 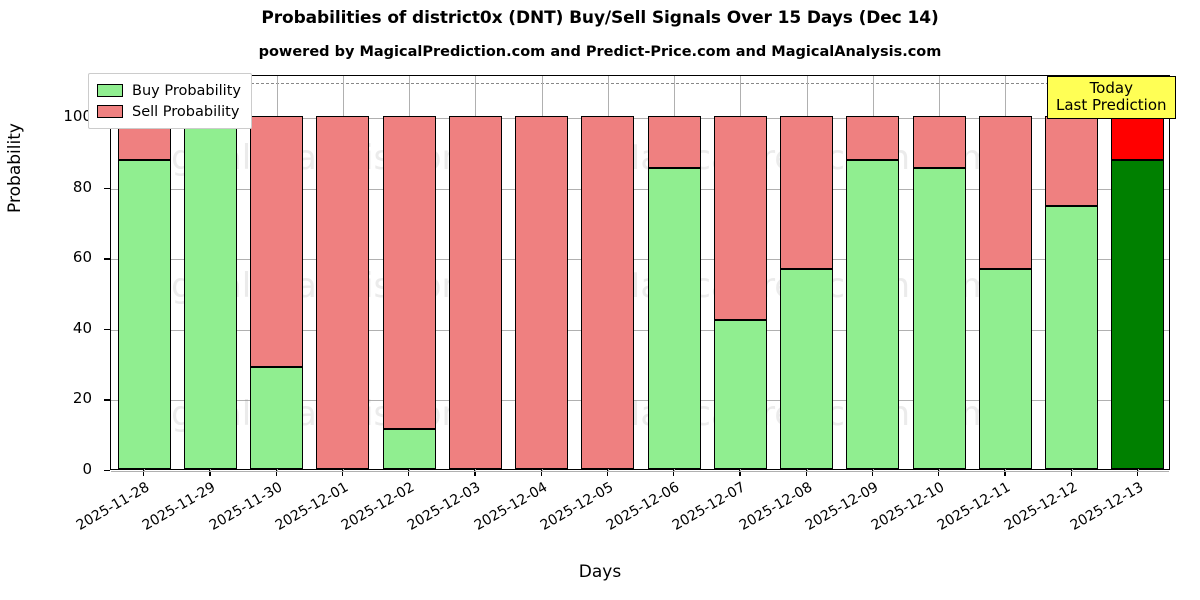 What do you see at coordinates (842, 506) in the screenshot?
I see `x-tick-label: 2025-12-09` at bounding box center [842, 506].